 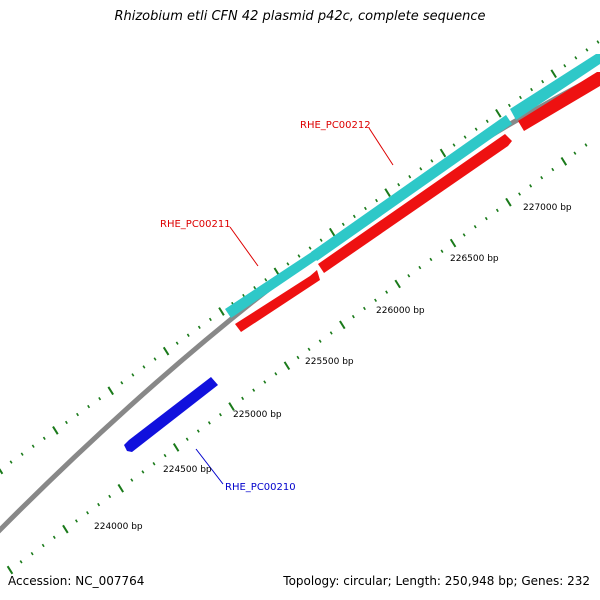 I want to click on leader-RHE_PC00211, so click(x=244, y=246).